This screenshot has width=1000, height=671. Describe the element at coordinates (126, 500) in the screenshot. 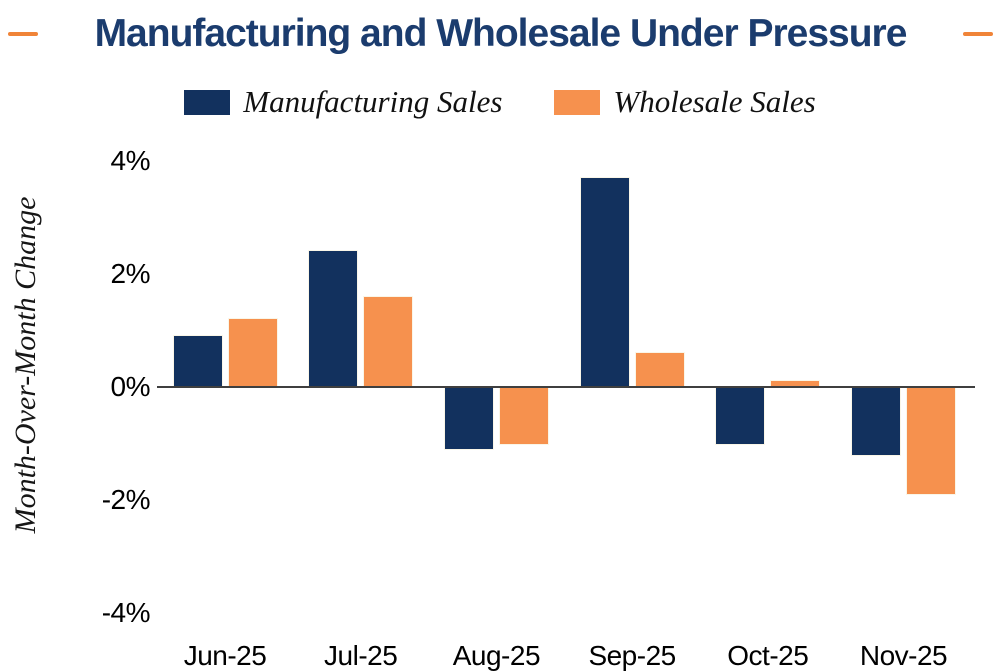

I see `y-tick-label: -2%` at that location.